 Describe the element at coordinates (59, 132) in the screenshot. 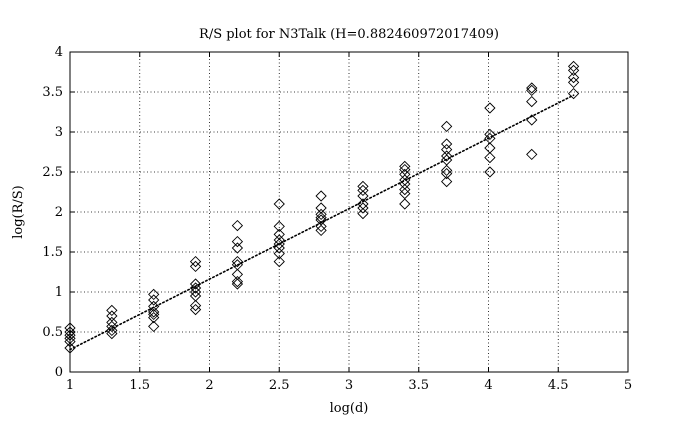

I see `y-tick-label: 3` at that location.